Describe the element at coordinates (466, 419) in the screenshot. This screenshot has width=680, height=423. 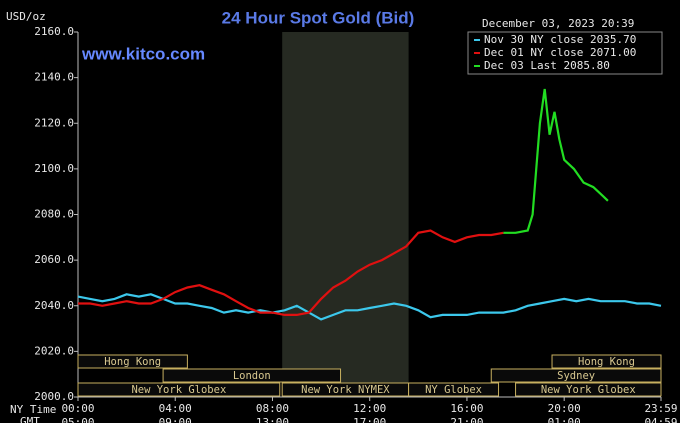
I see `x2-tick-label: 21:00` at that location.